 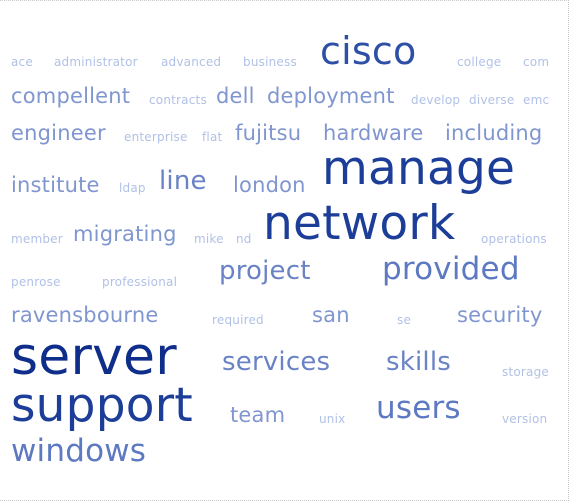 What do you see at coordinates (419, 168) in the screenshot?
I see `word-manage: manage` at bounding box center [419, 168].